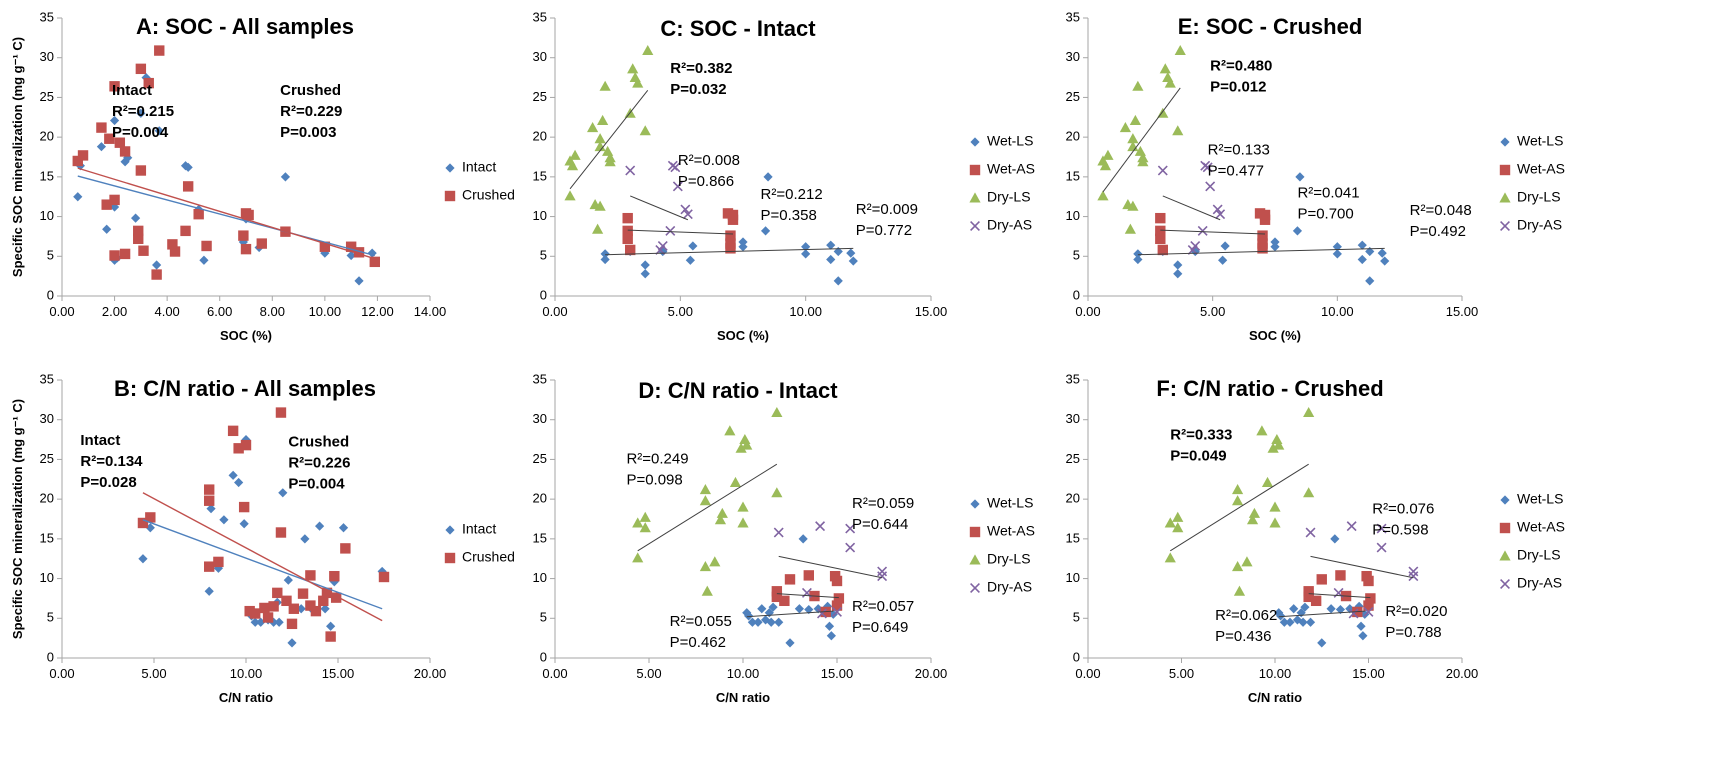  Describe the element at coordinates (245, 26) in the screenshot. I see `chart-title: A: SOC - All samples` at that location.